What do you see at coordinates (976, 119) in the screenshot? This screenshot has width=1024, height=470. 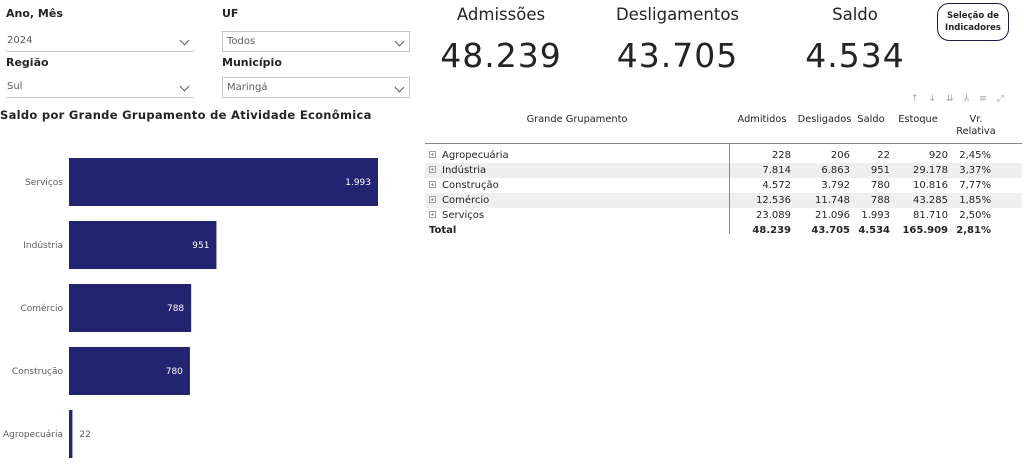 I see `header-variacao-line1: Vr.` at bounding box center [976, 119].